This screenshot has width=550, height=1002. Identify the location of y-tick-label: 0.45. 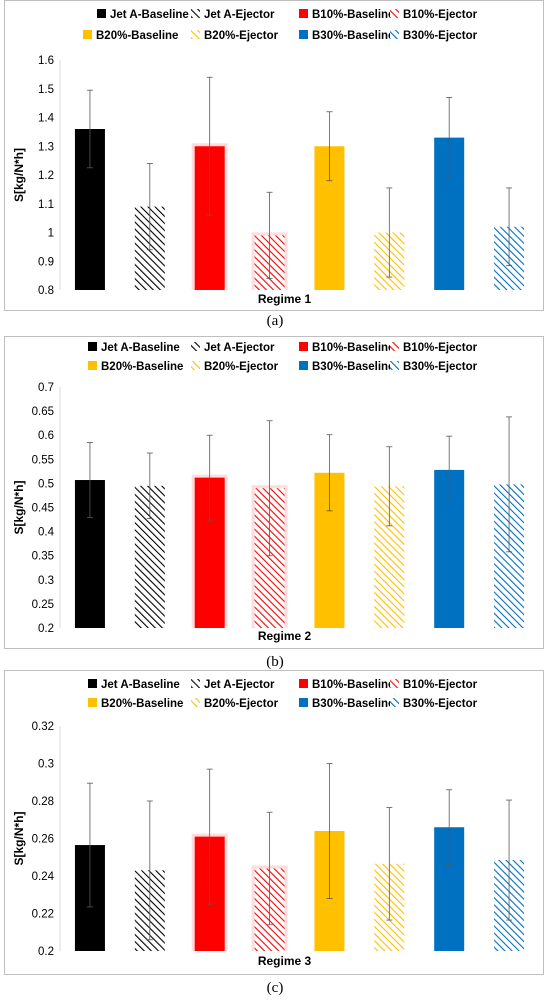
(43, 509).